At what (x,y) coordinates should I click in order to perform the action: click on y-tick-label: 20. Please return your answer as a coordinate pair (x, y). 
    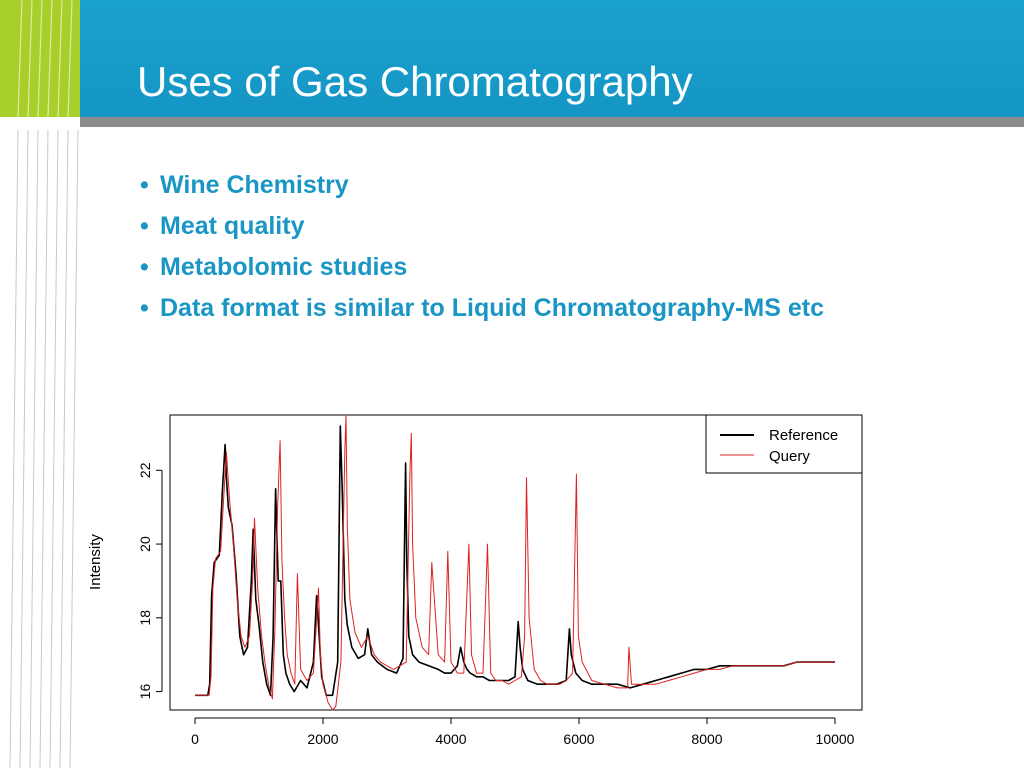
    Looking at the image, I should click on (145, 544).